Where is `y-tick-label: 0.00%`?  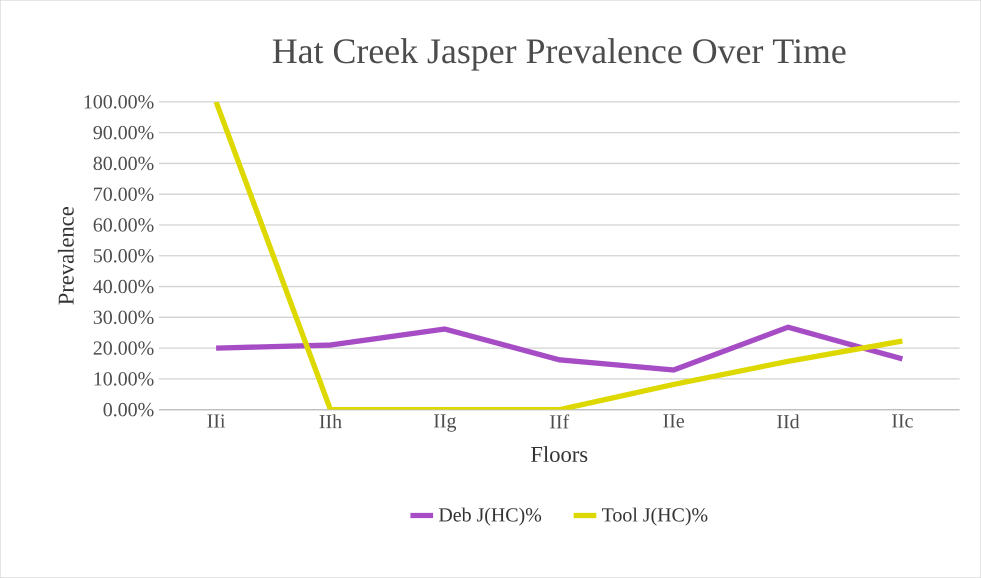 y-tick-label: 0.00% is located at coordinates (129, 409).